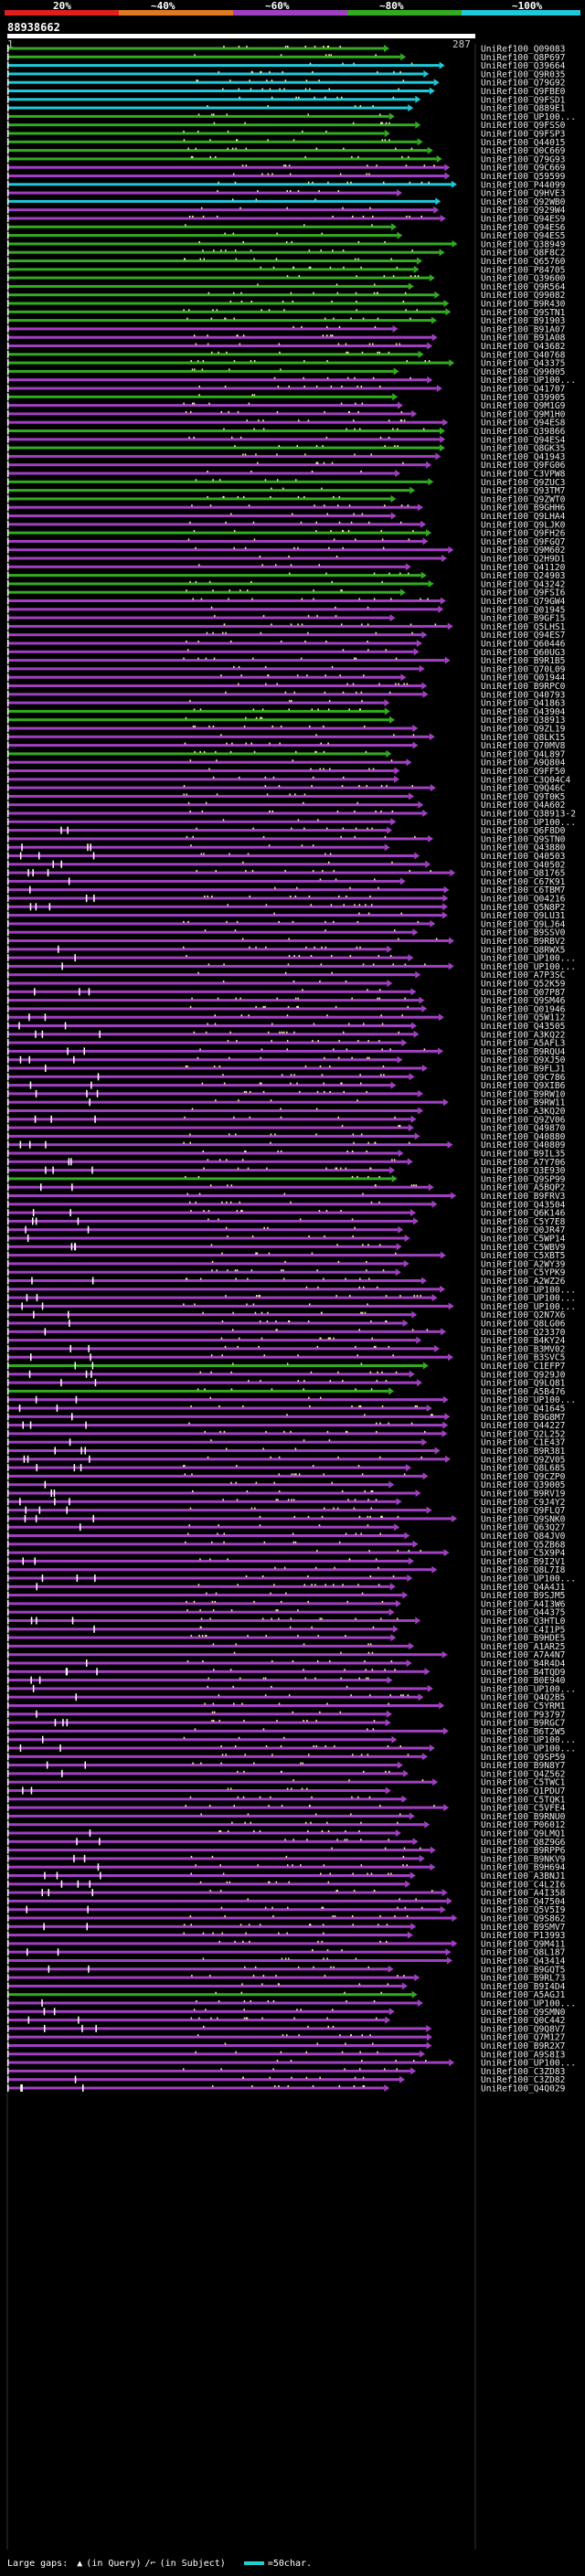  What do you see at coordinates (286, 772) in the screenshot?
I see `hit-row: UniRef100_Q9FF50` at bounding box center [286, 772].